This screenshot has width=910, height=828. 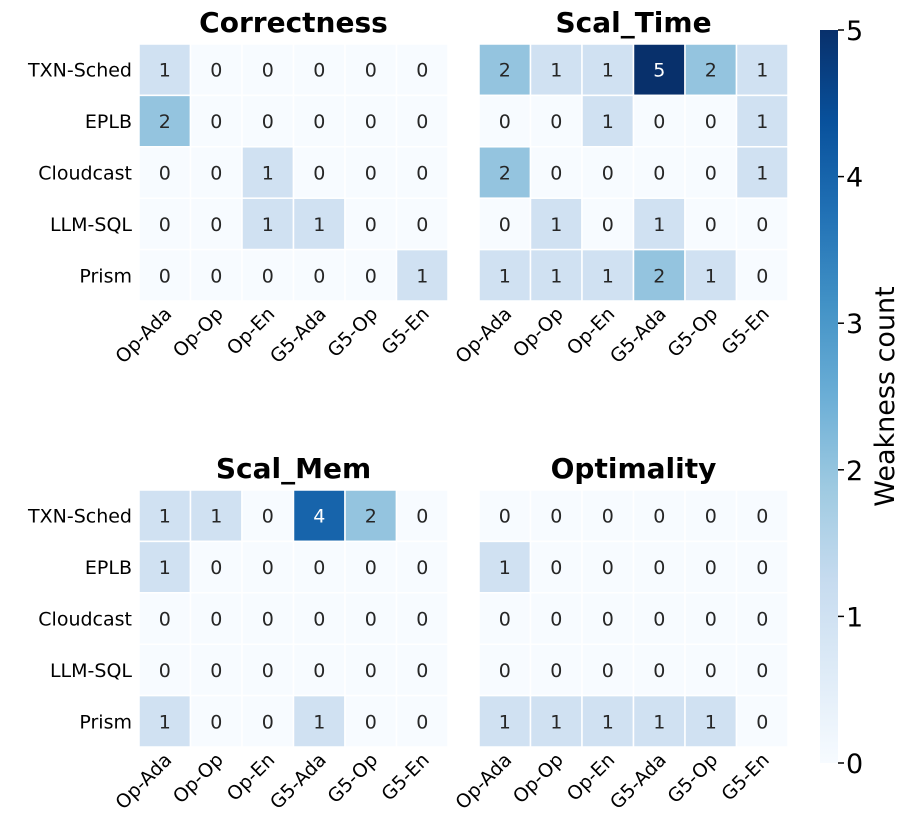 What do you see at coordinates (854, 764) in the screenshot?
I see `colorbar-tick-label: 0` at bounding box center [854, 764].